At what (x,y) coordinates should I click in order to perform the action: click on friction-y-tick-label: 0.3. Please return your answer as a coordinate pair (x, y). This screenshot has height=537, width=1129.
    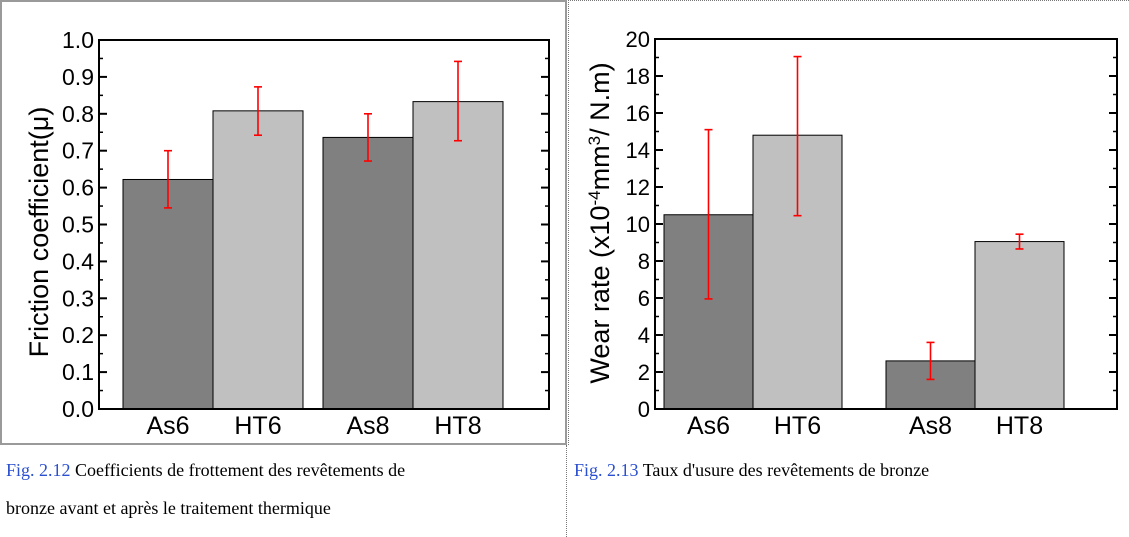
    Looking at the image, I should click on (78, 298).